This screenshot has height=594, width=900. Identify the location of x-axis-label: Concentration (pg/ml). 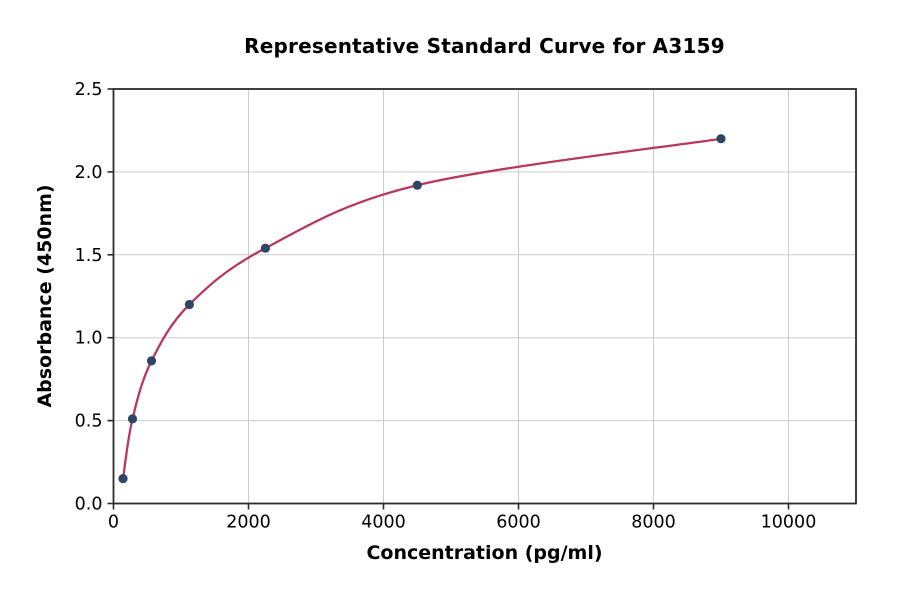
(484, 553).